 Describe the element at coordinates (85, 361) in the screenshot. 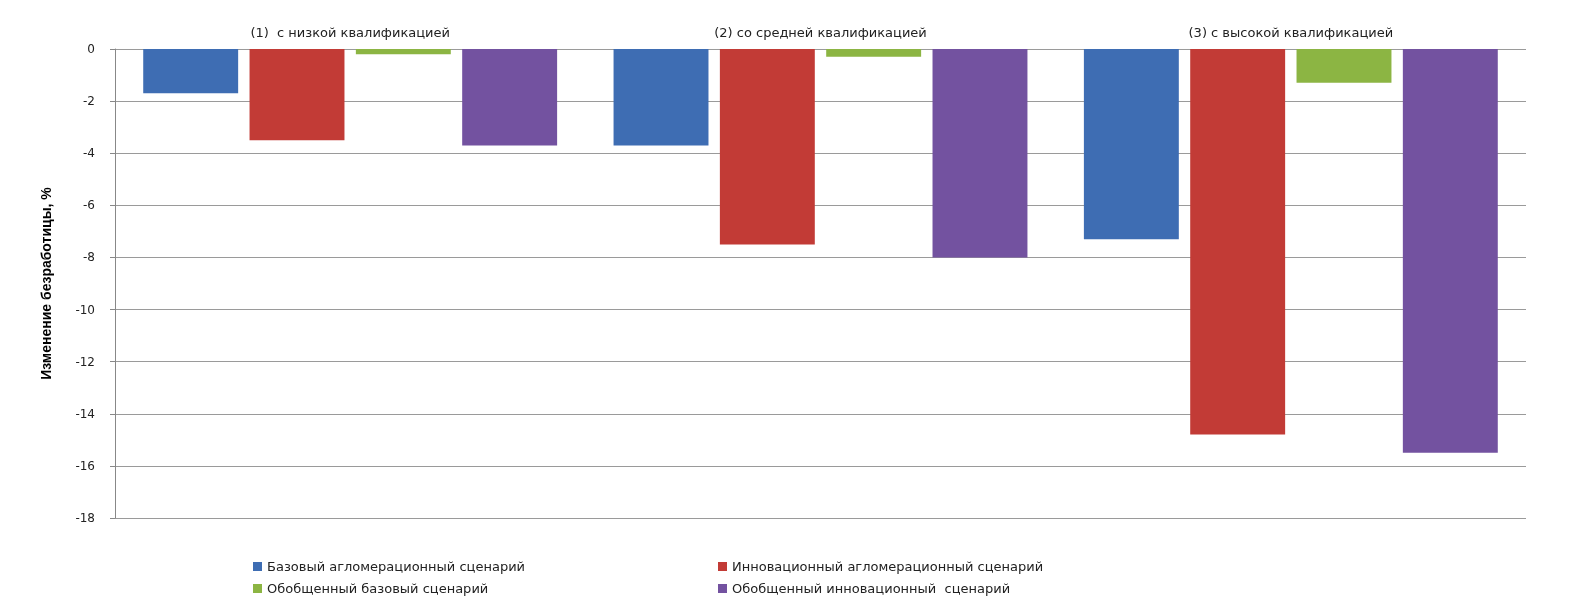

I see `y-tick-label: -12` at that location.